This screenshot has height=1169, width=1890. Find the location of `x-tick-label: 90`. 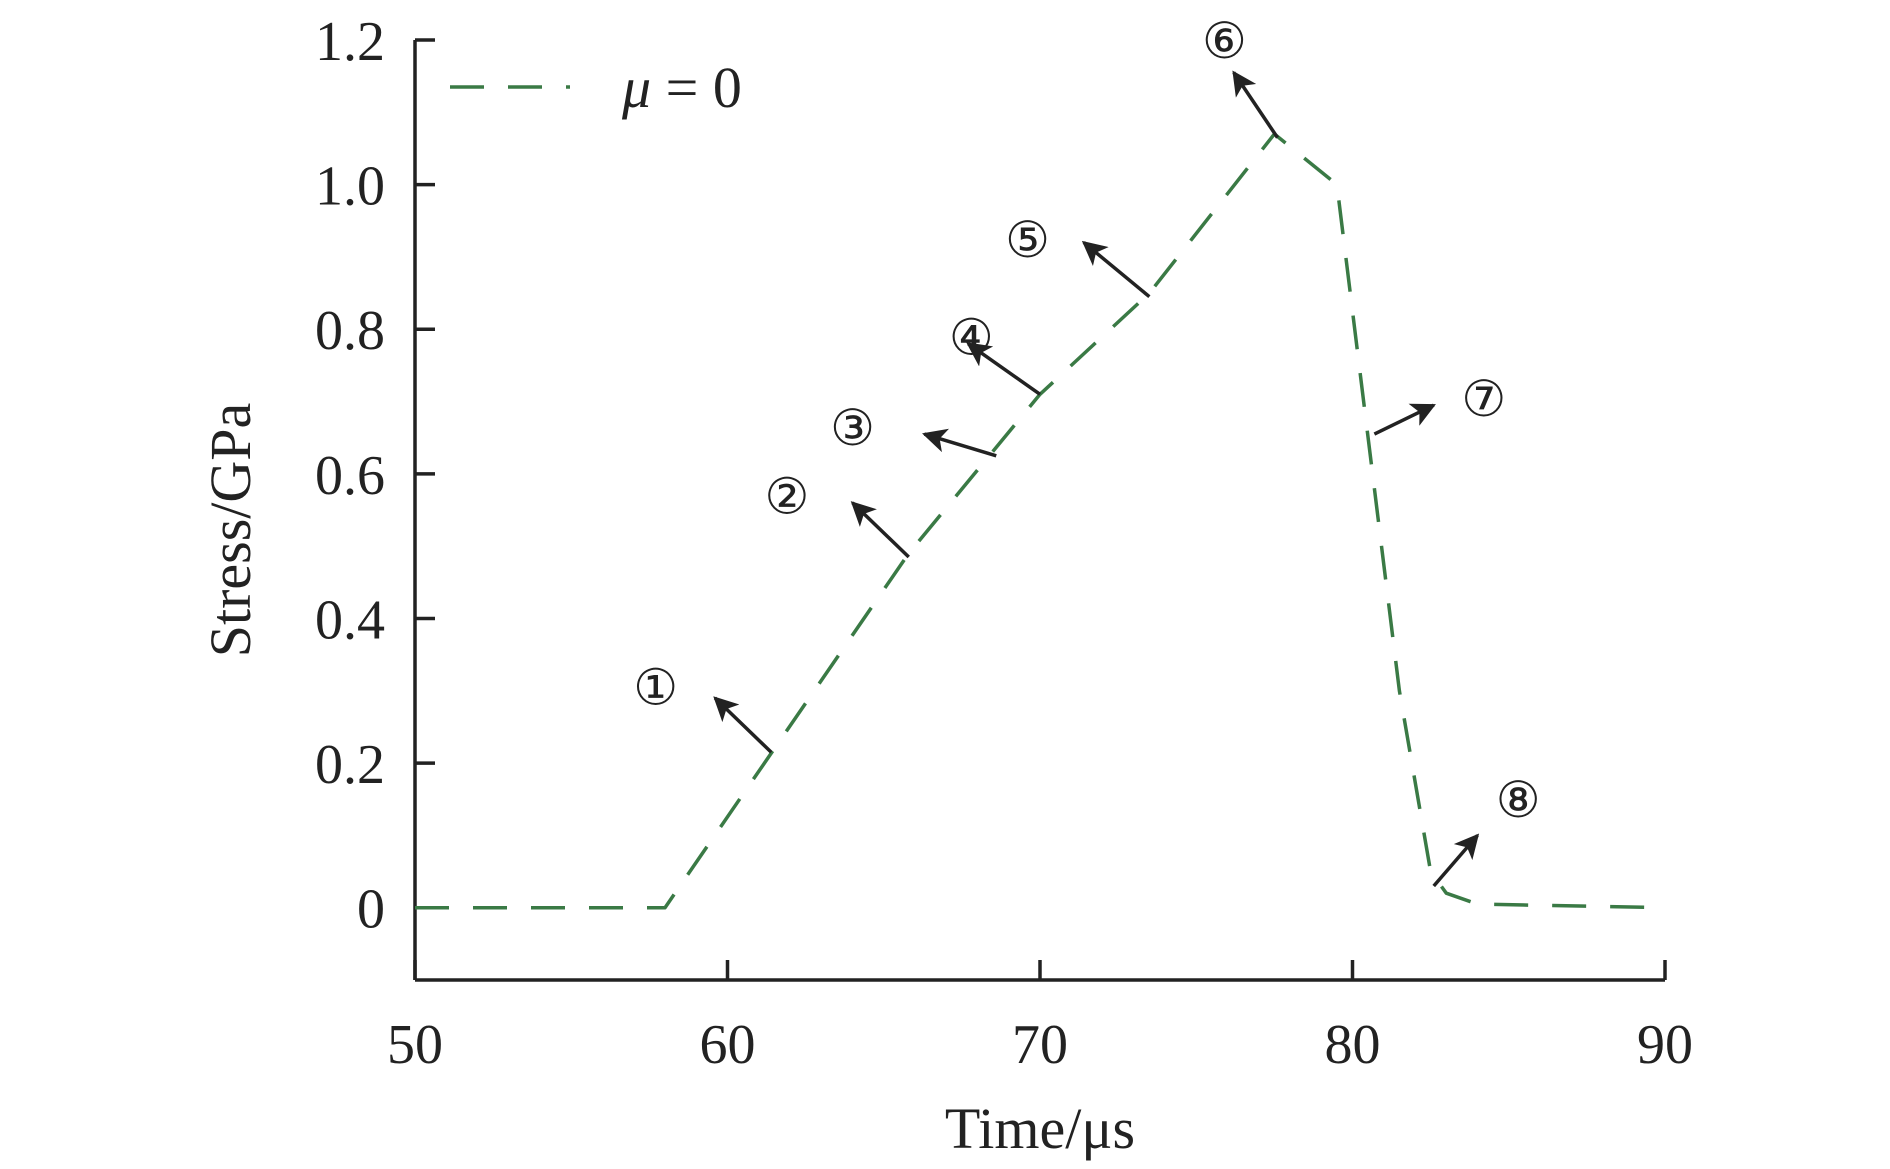

x-tick-label: 90 is located at coordinates (1665, 1045).